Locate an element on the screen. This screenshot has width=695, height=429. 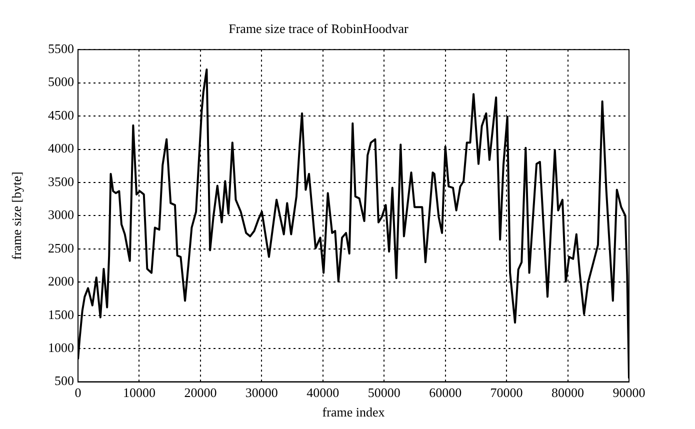
x-tick-label: 70000 is located at coordinates (506, 392).